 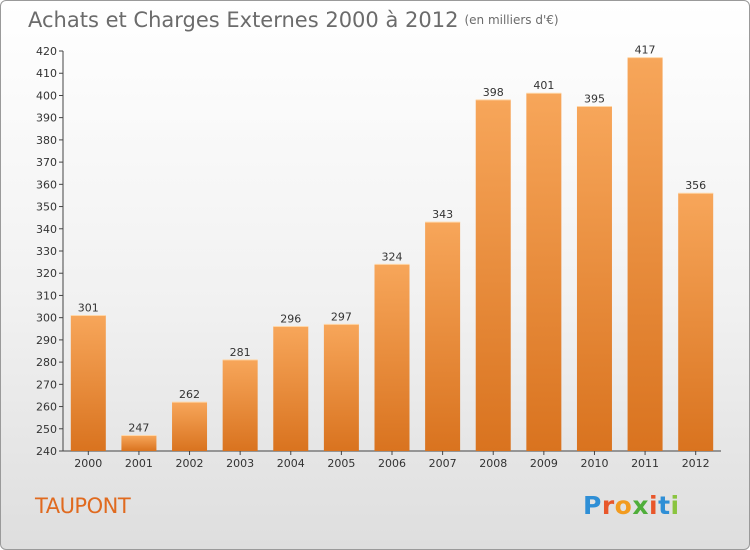 What do you see at coordinates (46, 273) in the screenshot?
I see `y-tick-label: 320` at bounding box center [46, 273].